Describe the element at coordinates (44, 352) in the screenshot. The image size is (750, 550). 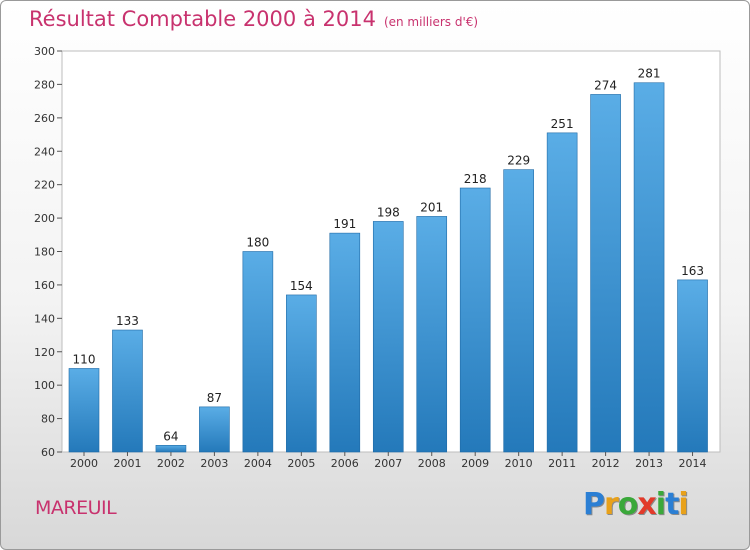
I see `y-tick-label: 120` at that location.